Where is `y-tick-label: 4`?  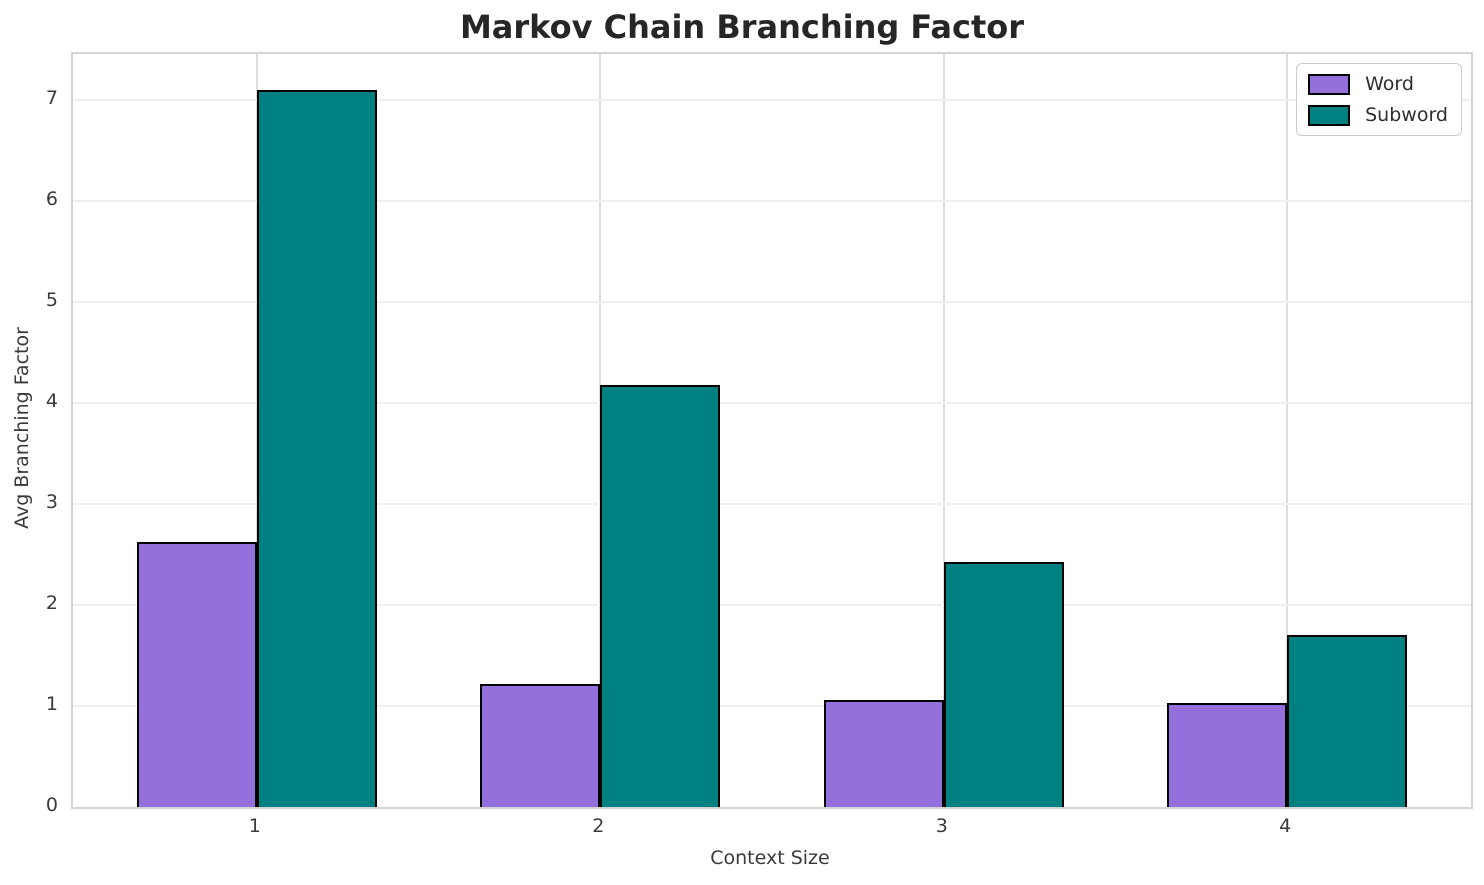
y-tick-label: 4 is located at coordinates (51, 400).